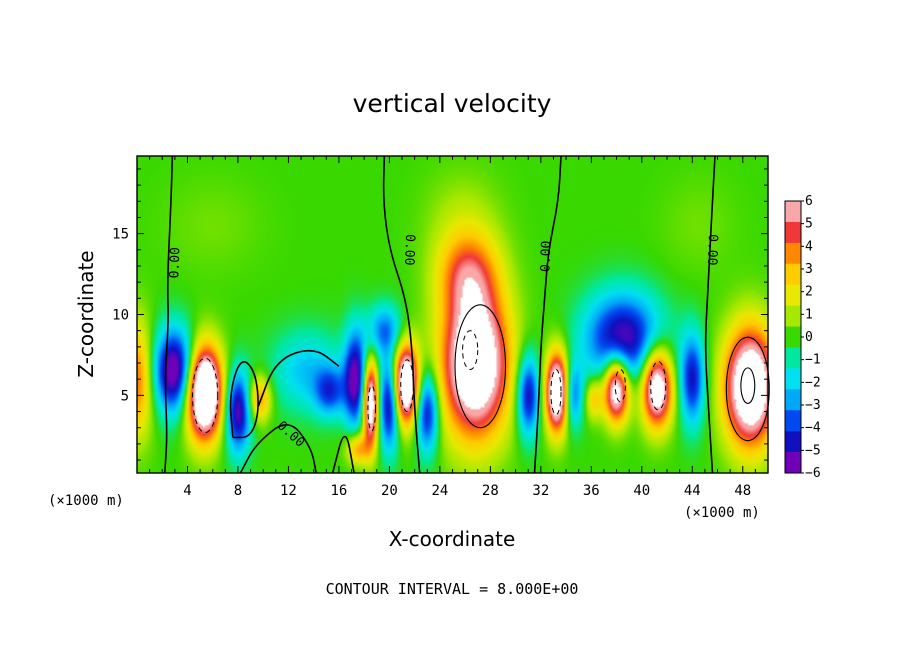  What do you see at coordinates (809, 337) in the screenshot?
I see `colorbar-tick-label: 0` at bounding box center [809, 337].